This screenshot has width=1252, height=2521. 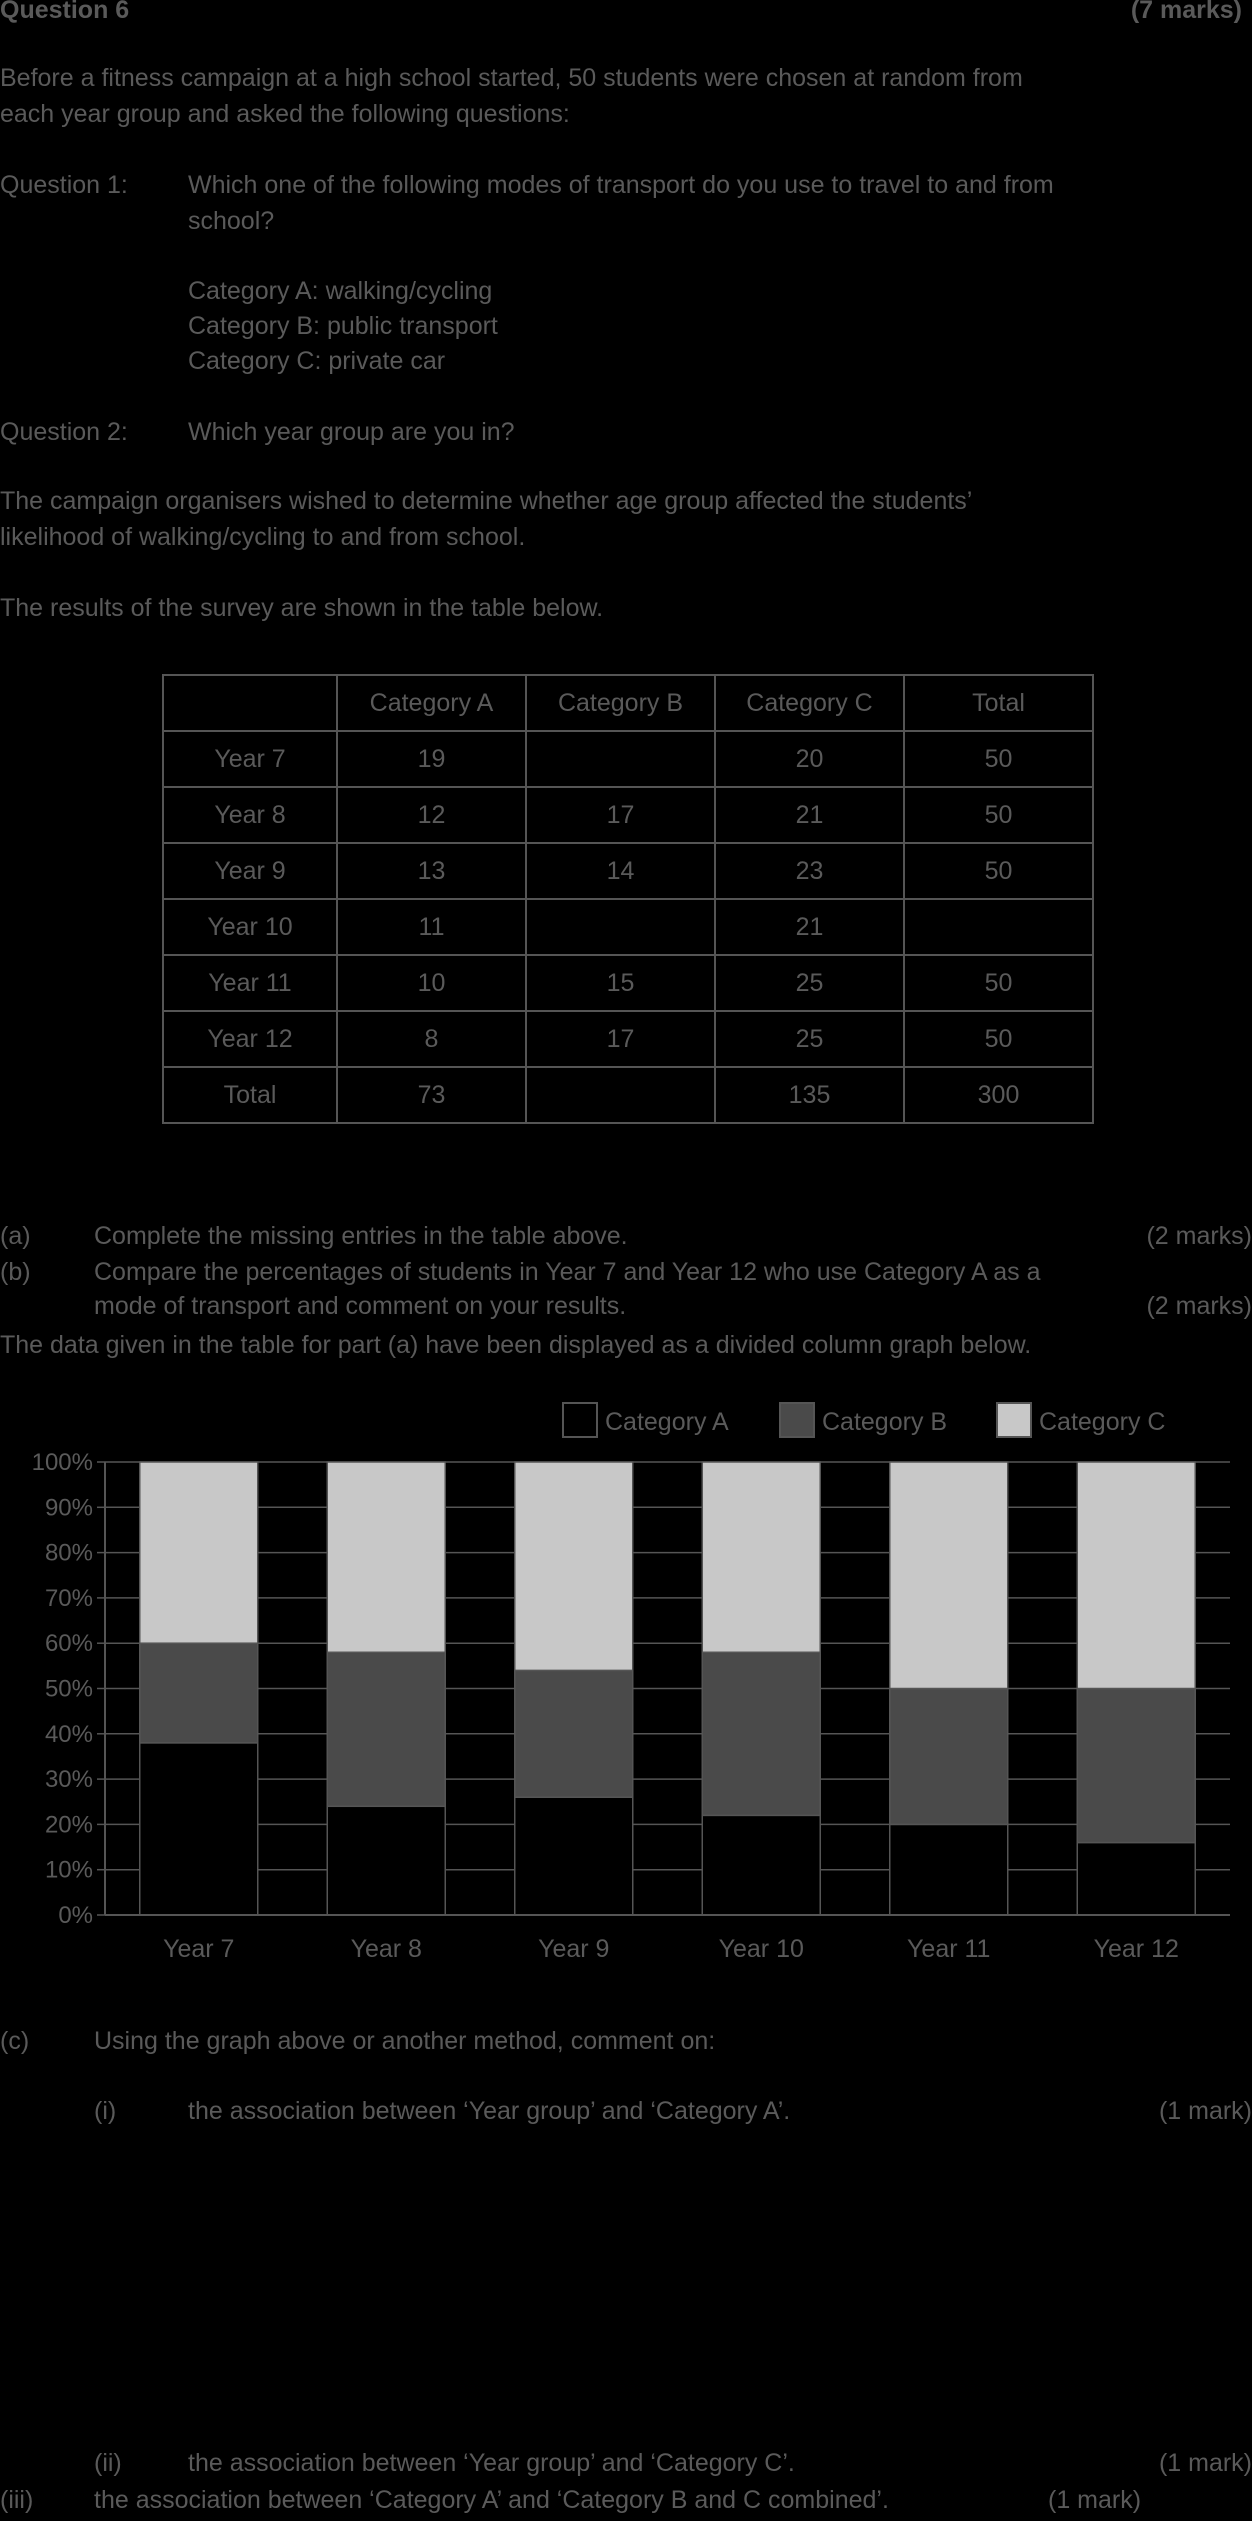 I want to click on y-tick-label: 70%, so click(x=69, y=1598).